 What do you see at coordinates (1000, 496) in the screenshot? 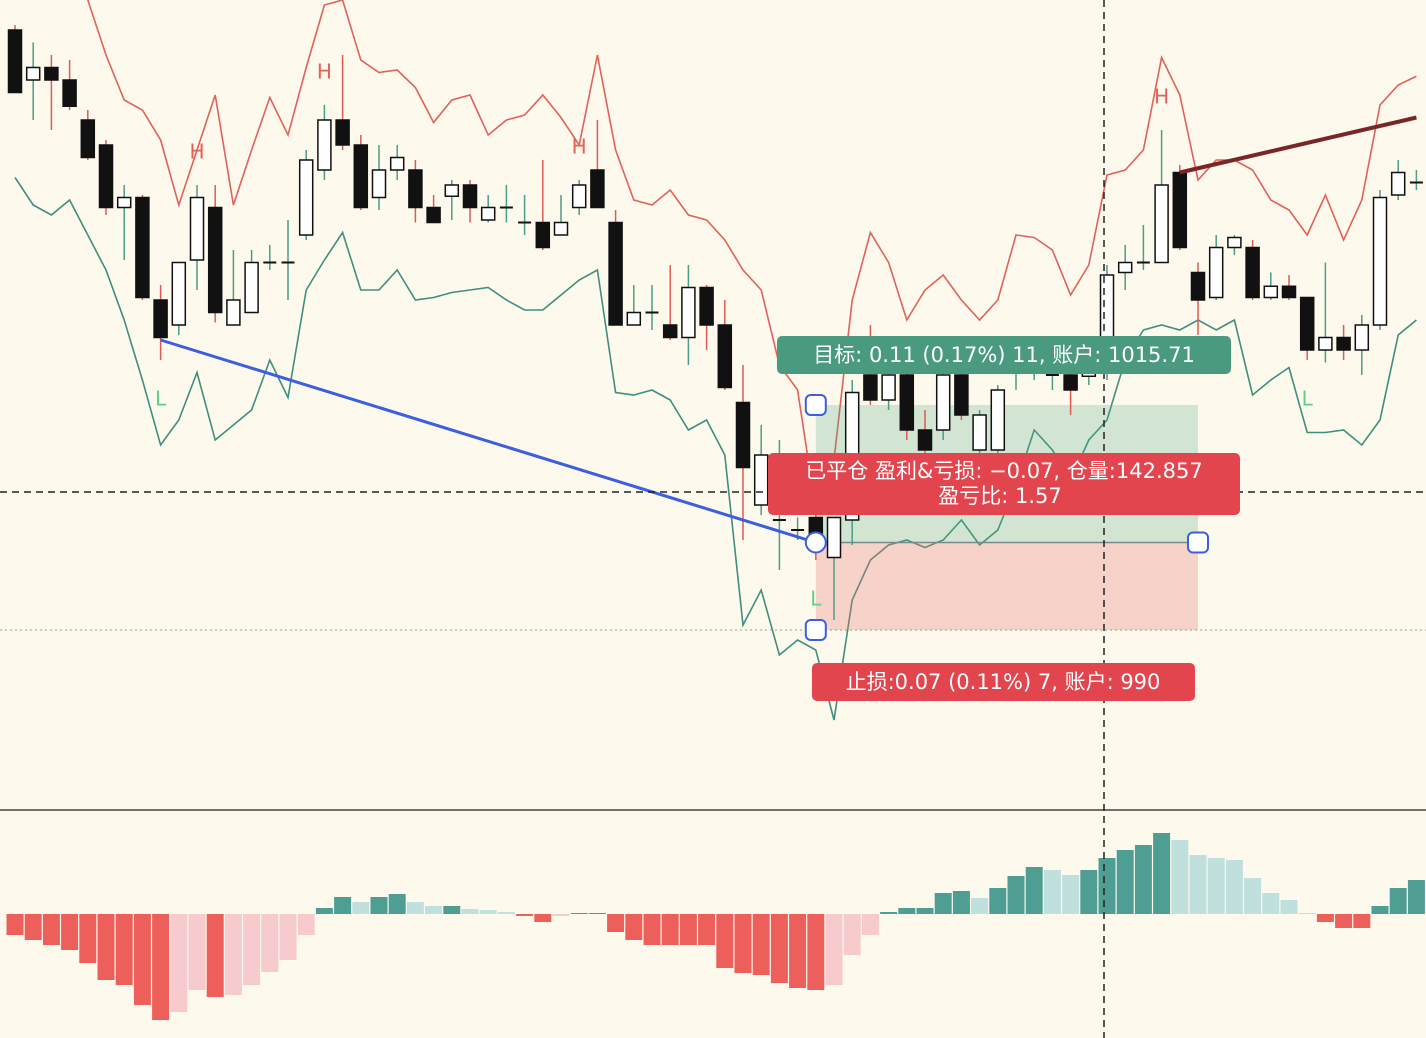
I see `ratio-label: 盈亏比: 1.57` at bounding box center [1000, 496].